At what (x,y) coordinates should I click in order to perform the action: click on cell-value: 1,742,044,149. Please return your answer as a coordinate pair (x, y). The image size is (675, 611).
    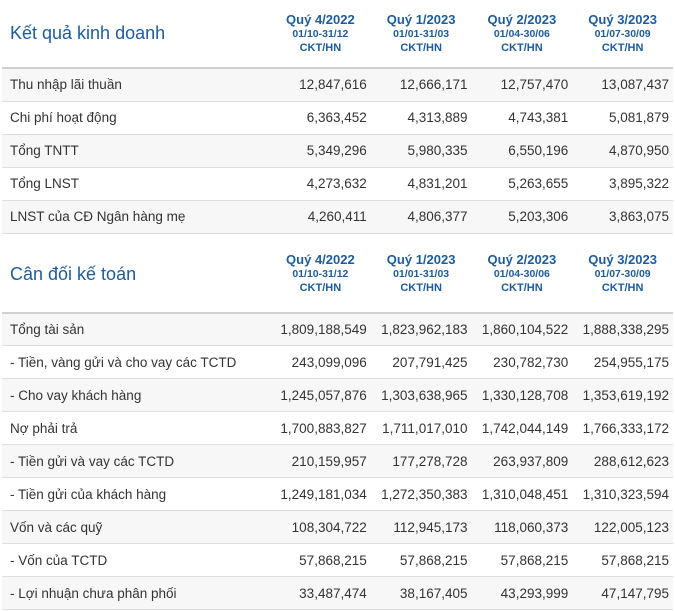
    Looking at the image, I should click on (522, 428).